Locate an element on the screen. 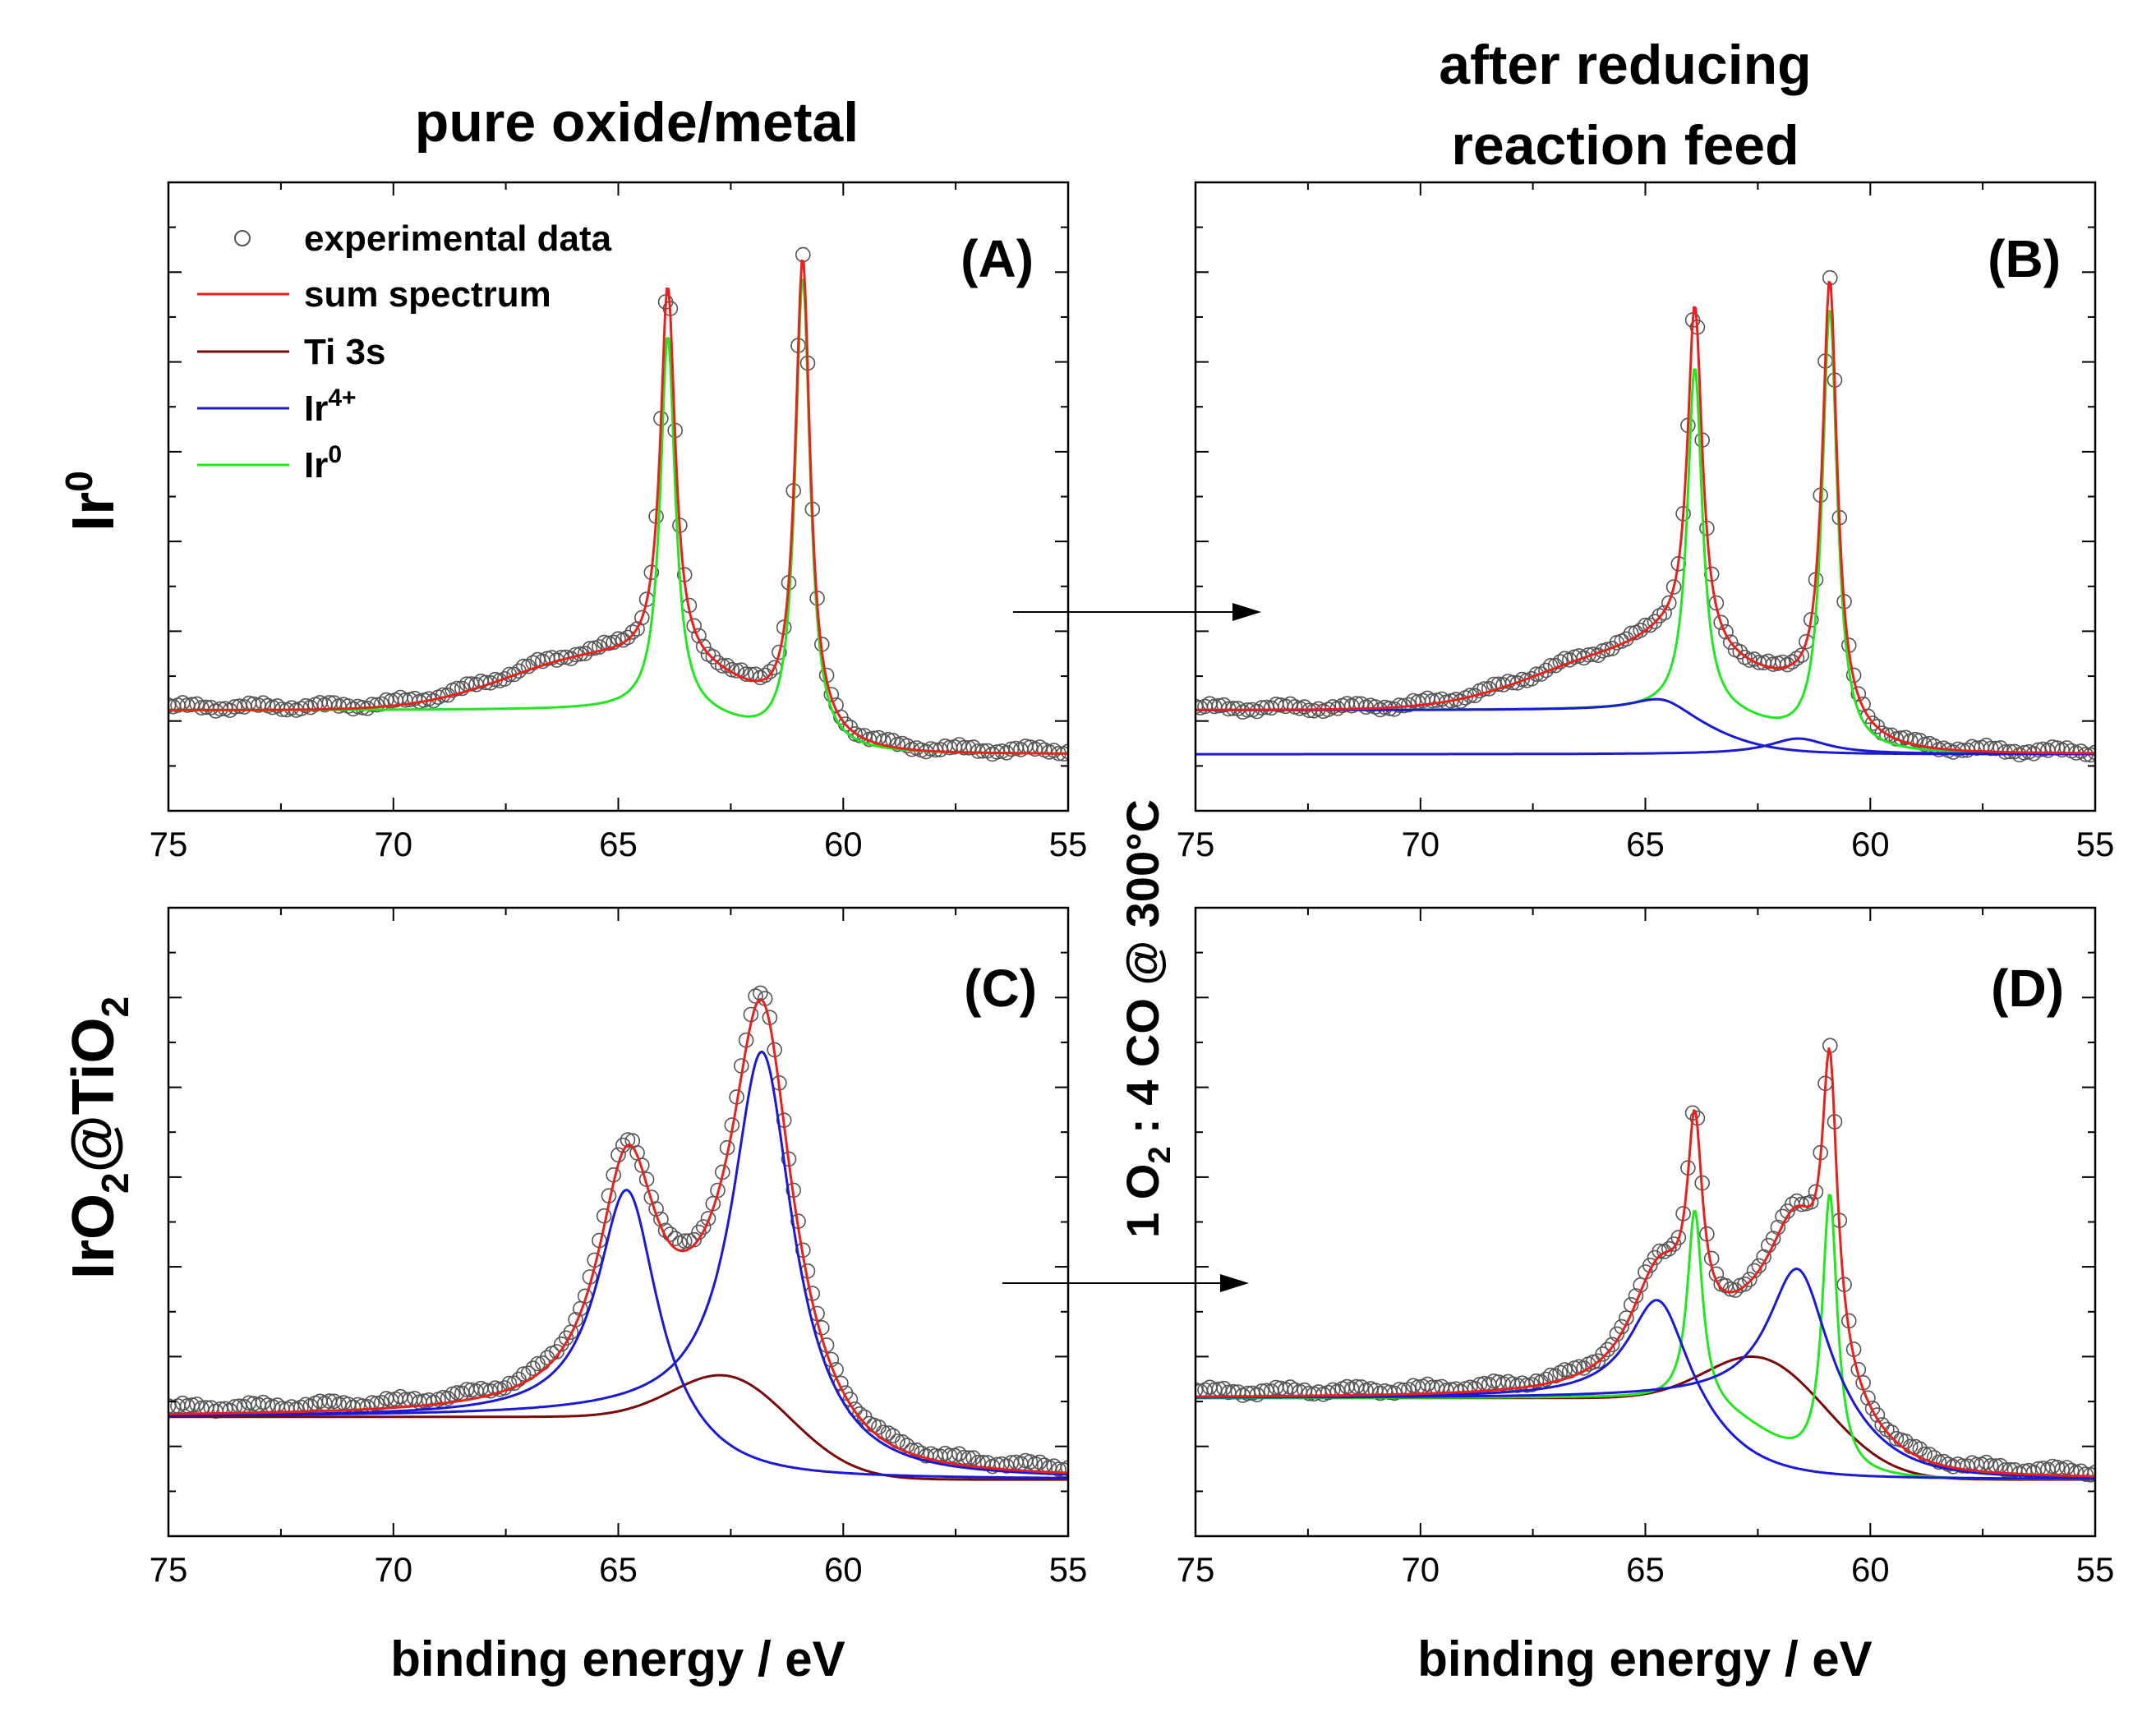 This screenshot has width=2156, height=1721. side-label: 1 O2 : 4 CO @ 300°C is located at coordinates (1147, 1018).